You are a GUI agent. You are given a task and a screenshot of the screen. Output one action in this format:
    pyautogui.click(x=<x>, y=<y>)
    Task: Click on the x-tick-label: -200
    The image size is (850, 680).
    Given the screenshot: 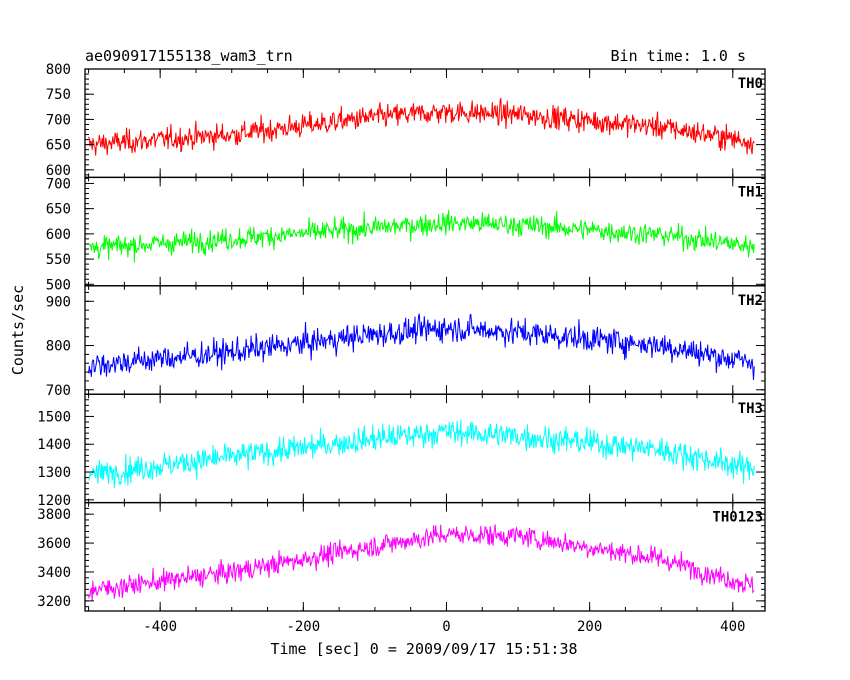 What is the action you would take?
    pyautogui.click(x=303, y=627)
    